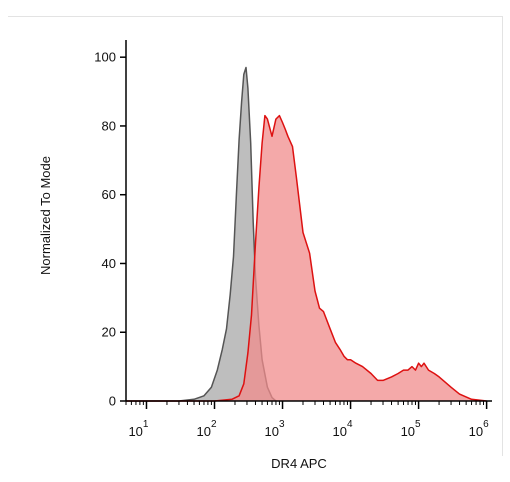 This screenshot has height=482, width=510. I want to click on y-tick-label: 40, so click(109, 263).